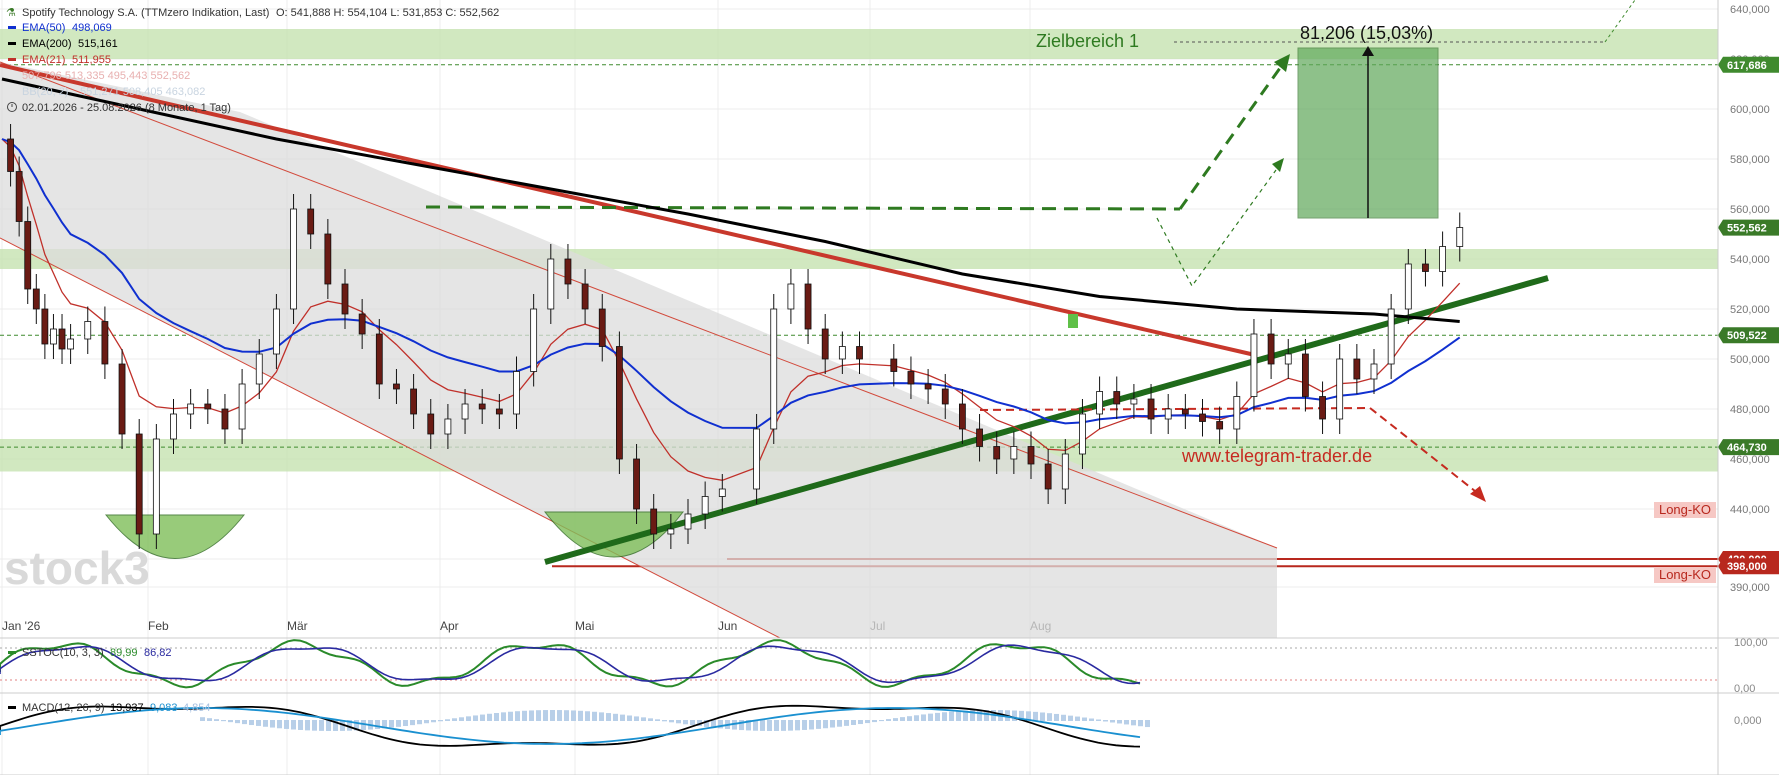 The width and height of the screenshot is (1779, 780). What do you see at coordinates (1278, 165) in the screenshot?
I see `bull-arrow-alt-head` at bounding box center [1278, 165].